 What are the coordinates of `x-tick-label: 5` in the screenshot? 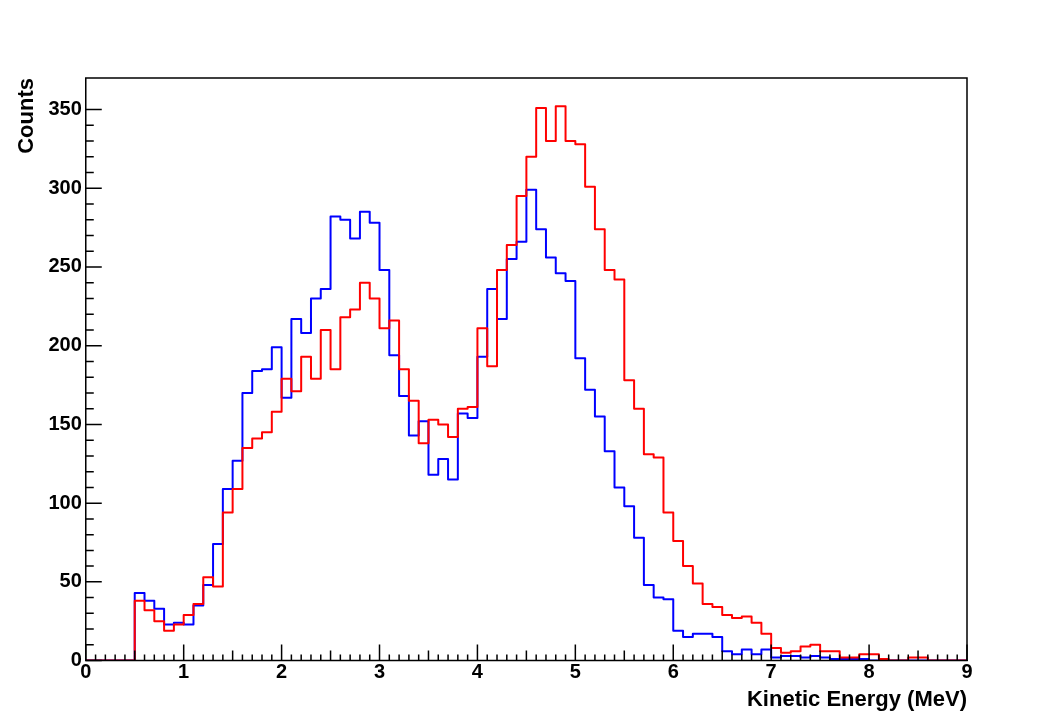 It's located at (575, 671).